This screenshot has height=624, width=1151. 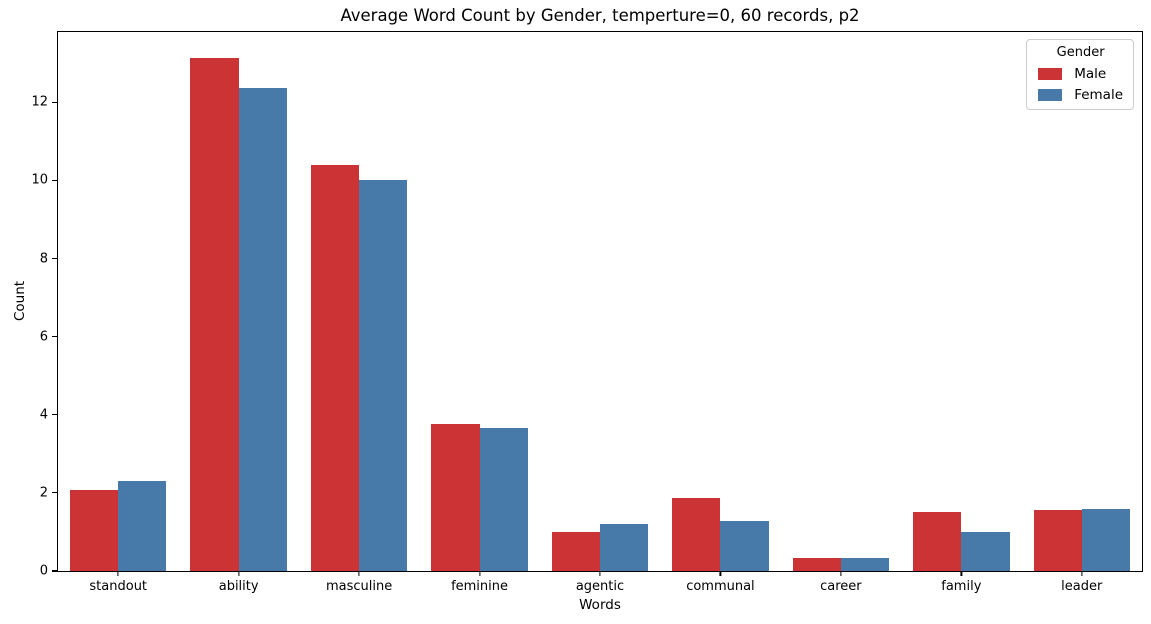 What do you see at coordinates (480, 586) in the screenshot?
I see `x-tick-label-feminine: feminine` at bounding box center [480, 586].